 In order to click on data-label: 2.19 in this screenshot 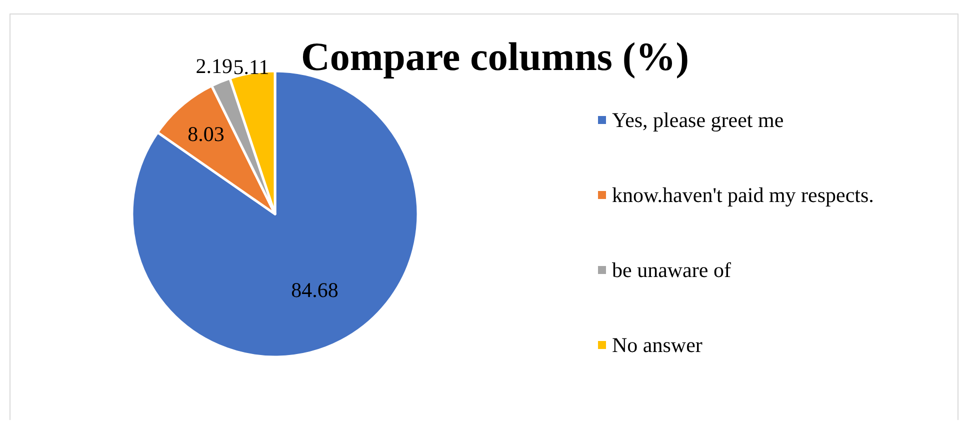, I will do `click(214, 66)`.